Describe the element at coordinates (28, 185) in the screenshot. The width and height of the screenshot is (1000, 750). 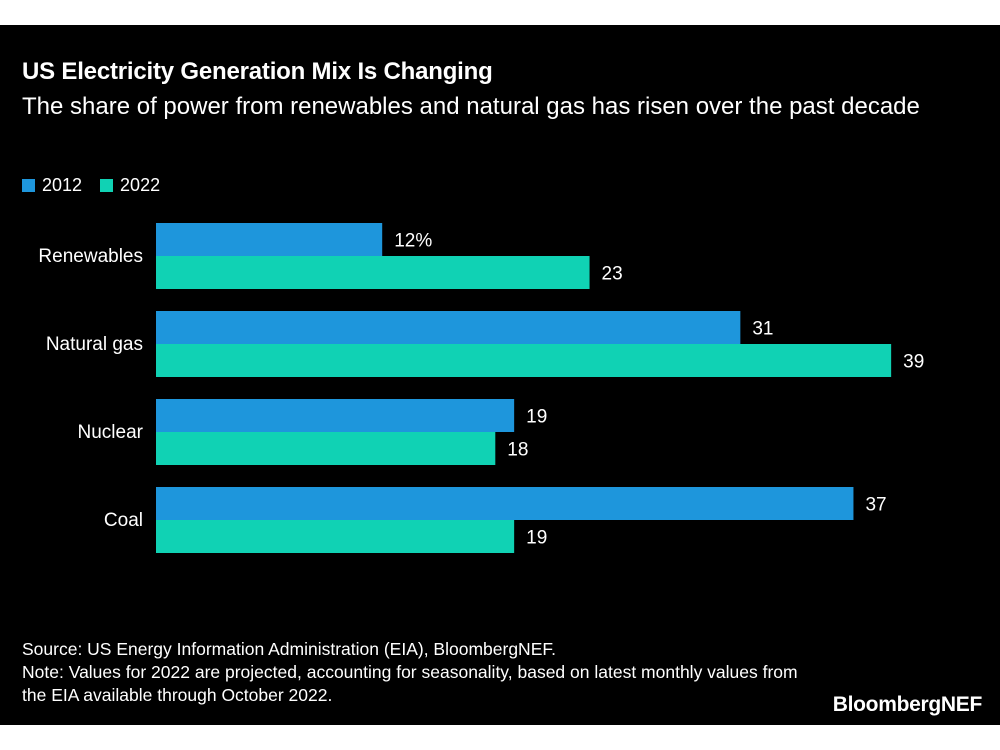
I see `legend-swatch-2012` at that location.